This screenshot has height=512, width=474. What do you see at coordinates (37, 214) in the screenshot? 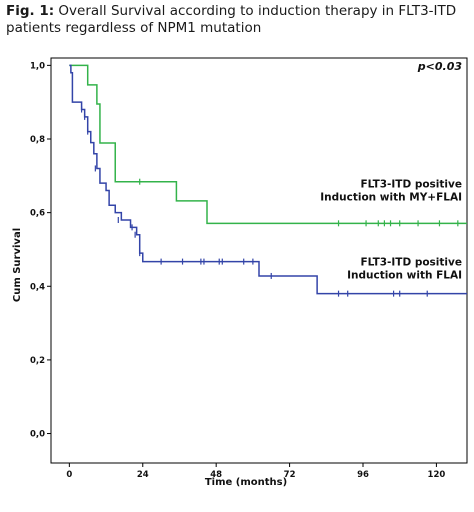
I see `y-tick-label: 0,6` at bounding box center [37, 214].